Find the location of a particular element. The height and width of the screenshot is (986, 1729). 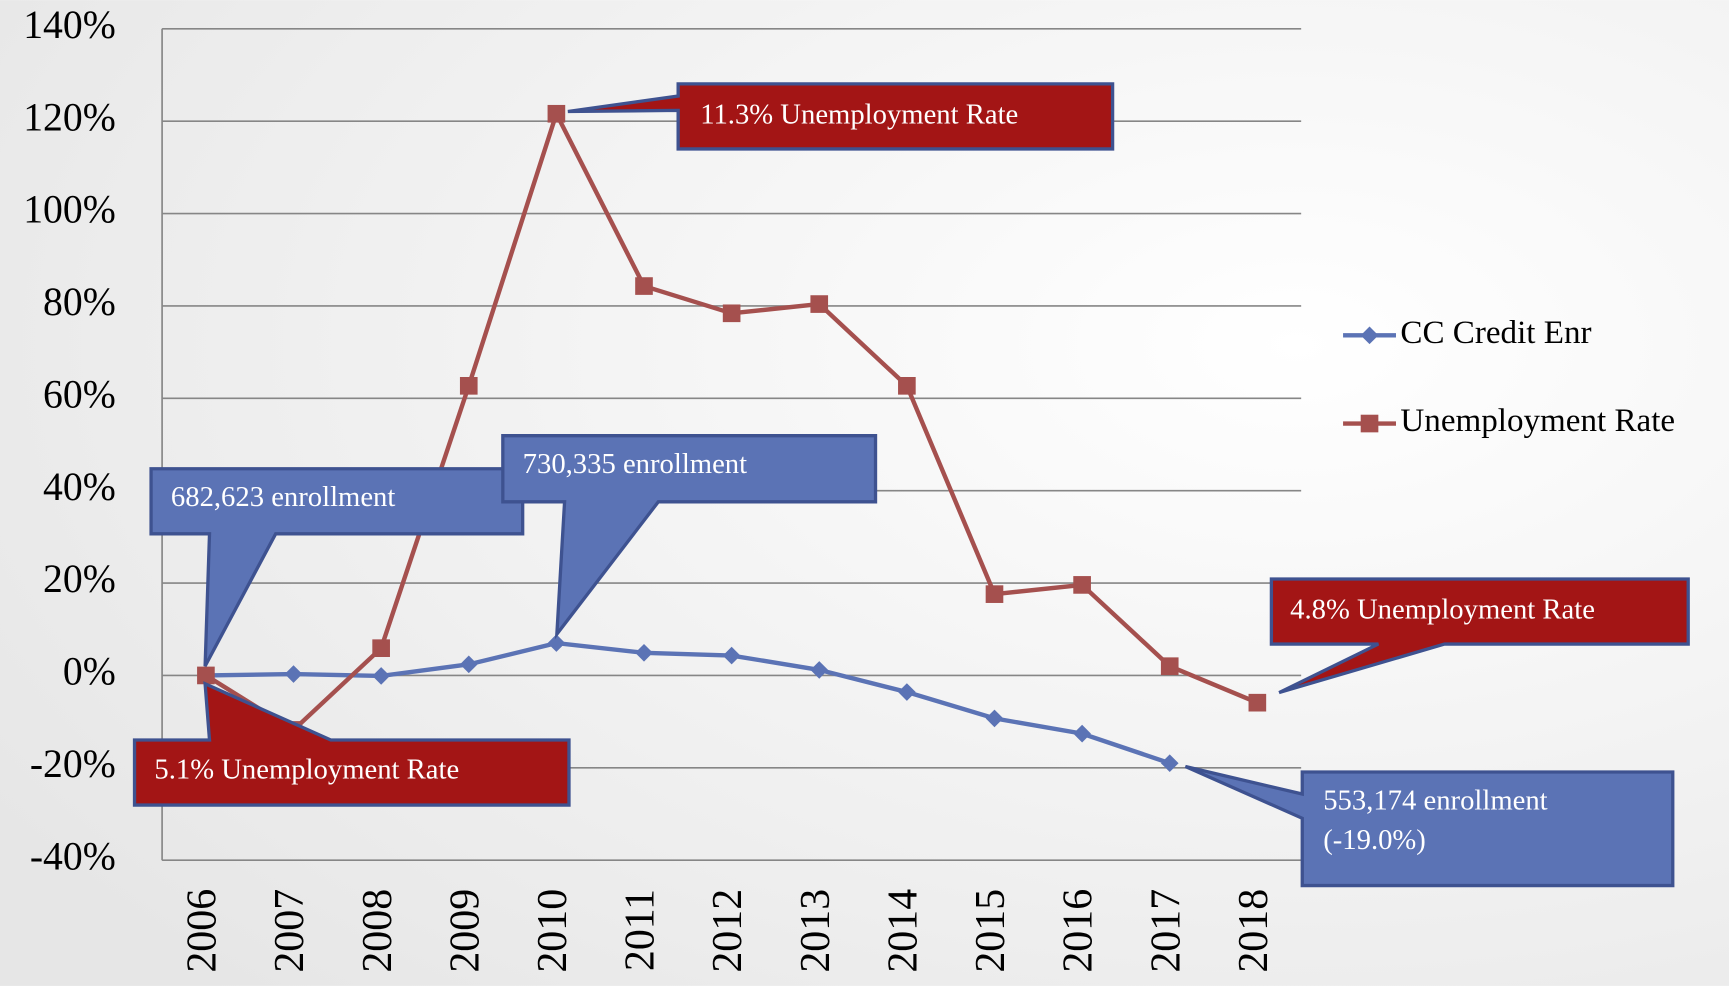

x-tick-label: 2009 is located at coordinates (465, 931).